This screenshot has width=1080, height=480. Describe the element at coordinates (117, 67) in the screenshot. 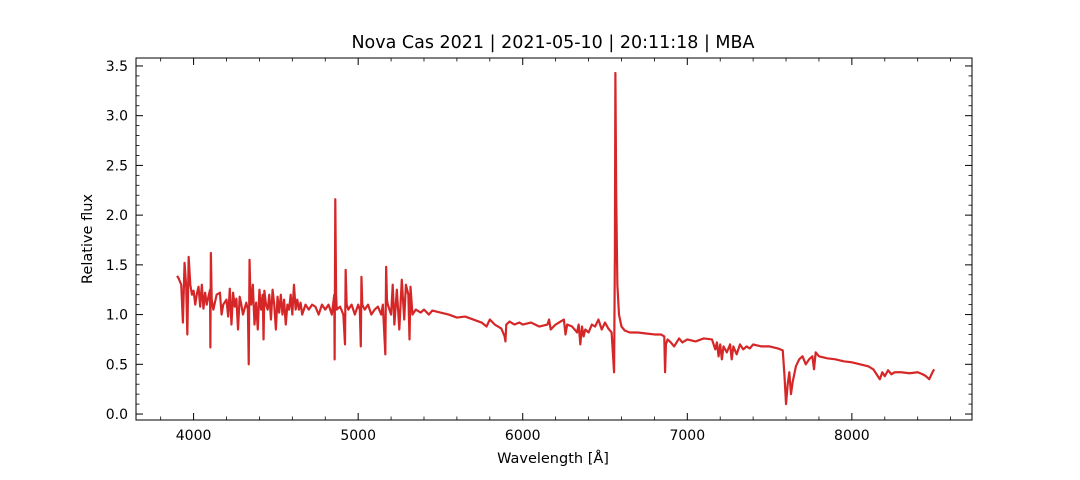

I see `y-tick-label: 3.5` at that location.